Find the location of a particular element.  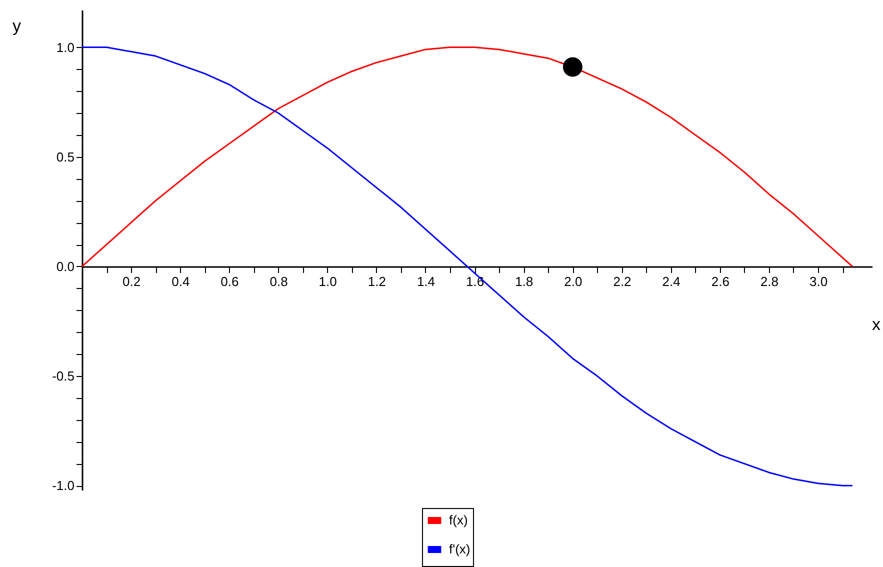

x-tick-label: 1.0 is located at coordinates (327, 281).